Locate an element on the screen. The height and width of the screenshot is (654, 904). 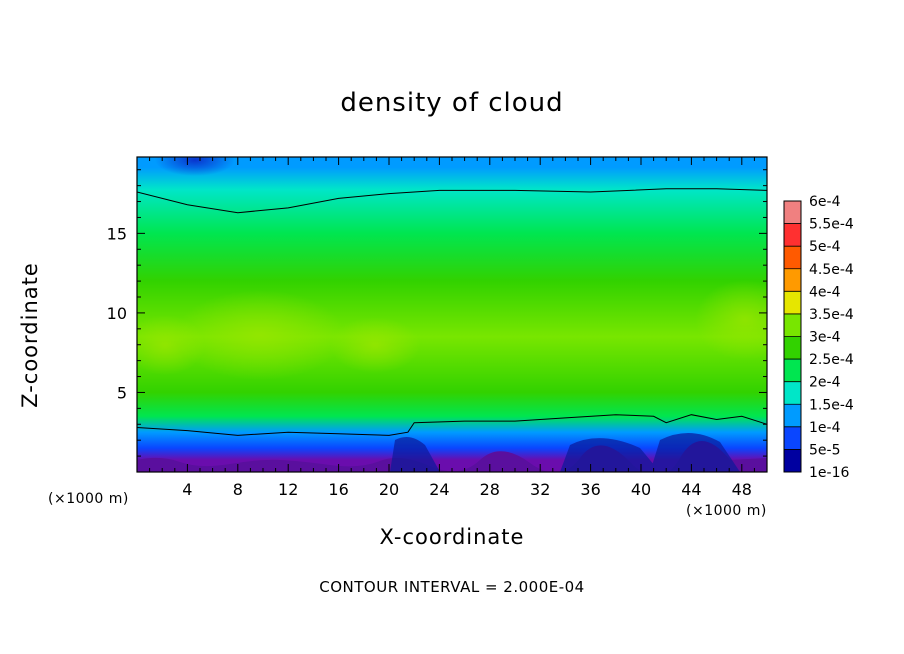
x-tick-label: 4 is located at coordinates (187, 489).